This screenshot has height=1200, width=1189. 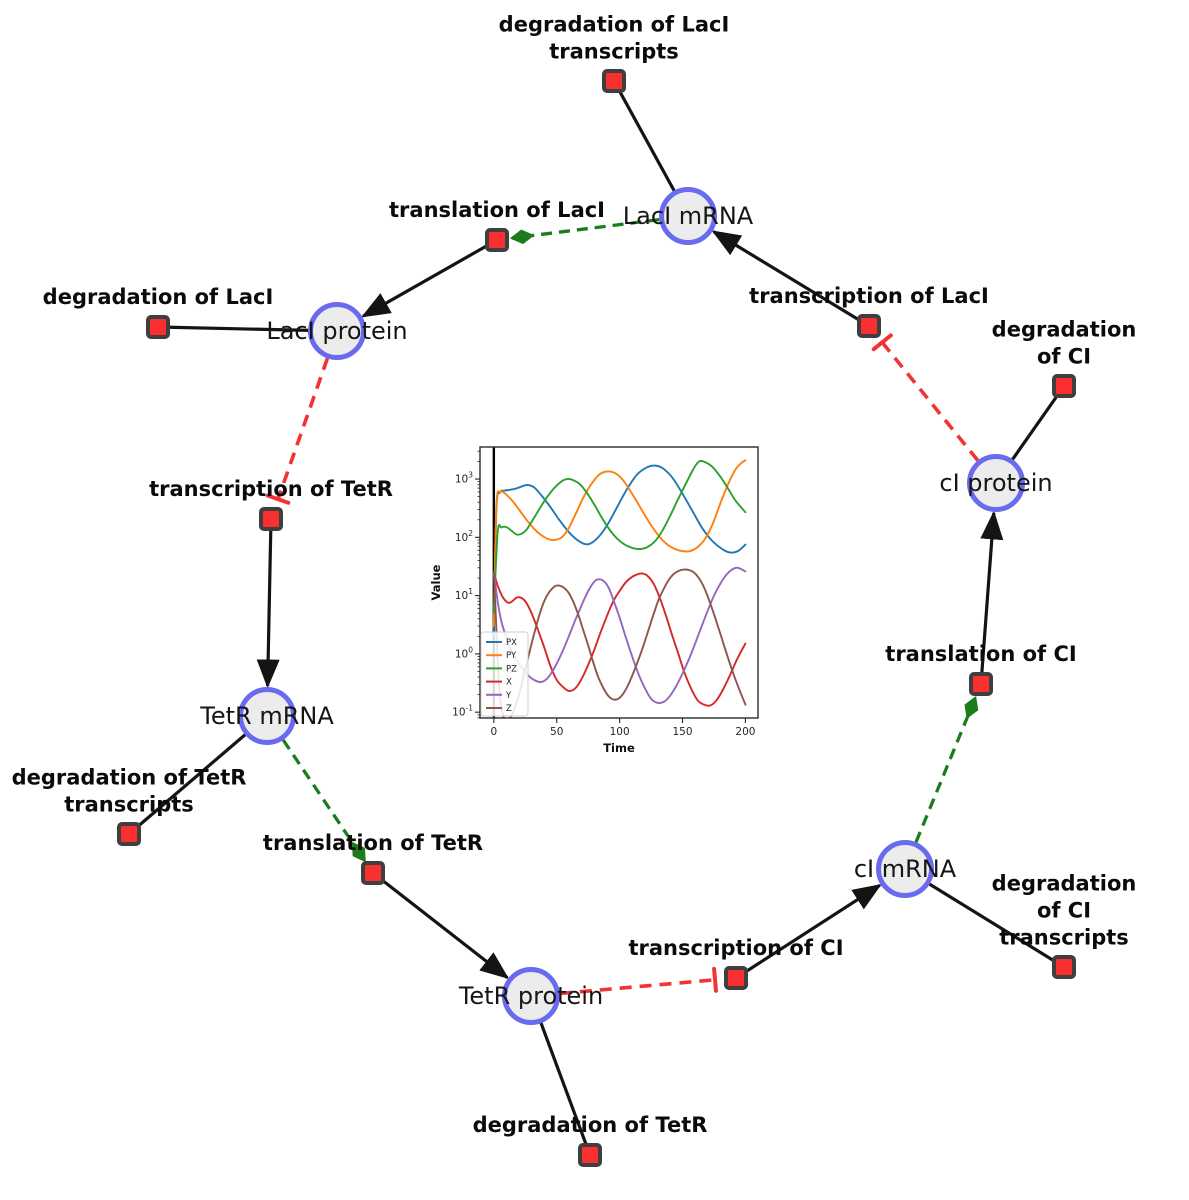 I want to click on reaction-label-deg-ci: degradation of CI, so click(x=1064, y=343).